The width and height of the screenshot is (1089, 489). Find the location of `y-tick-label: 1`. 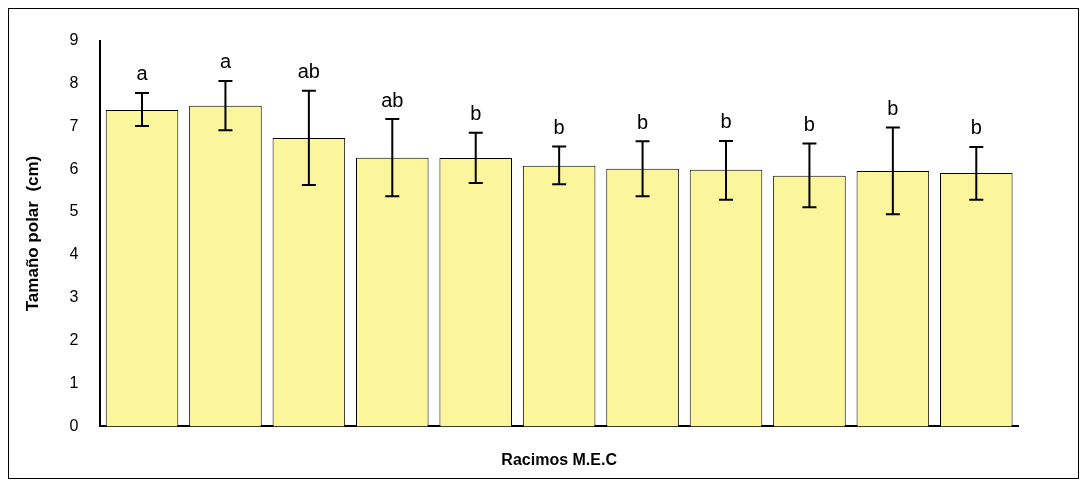

y-tick-label: 1 is located at coordinates (74, 382).